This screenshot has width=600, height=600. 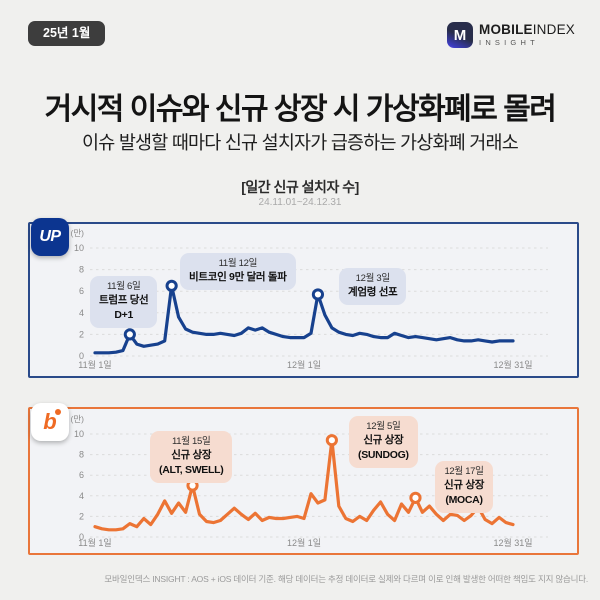 What do you see at coordinates (300, 142) in the screenshot?
I see `page-subtitle: 이슈 발생할 때마다 신규 설치자가 급증하는 가상화폐 거래소` at bounding box center [300, 142].